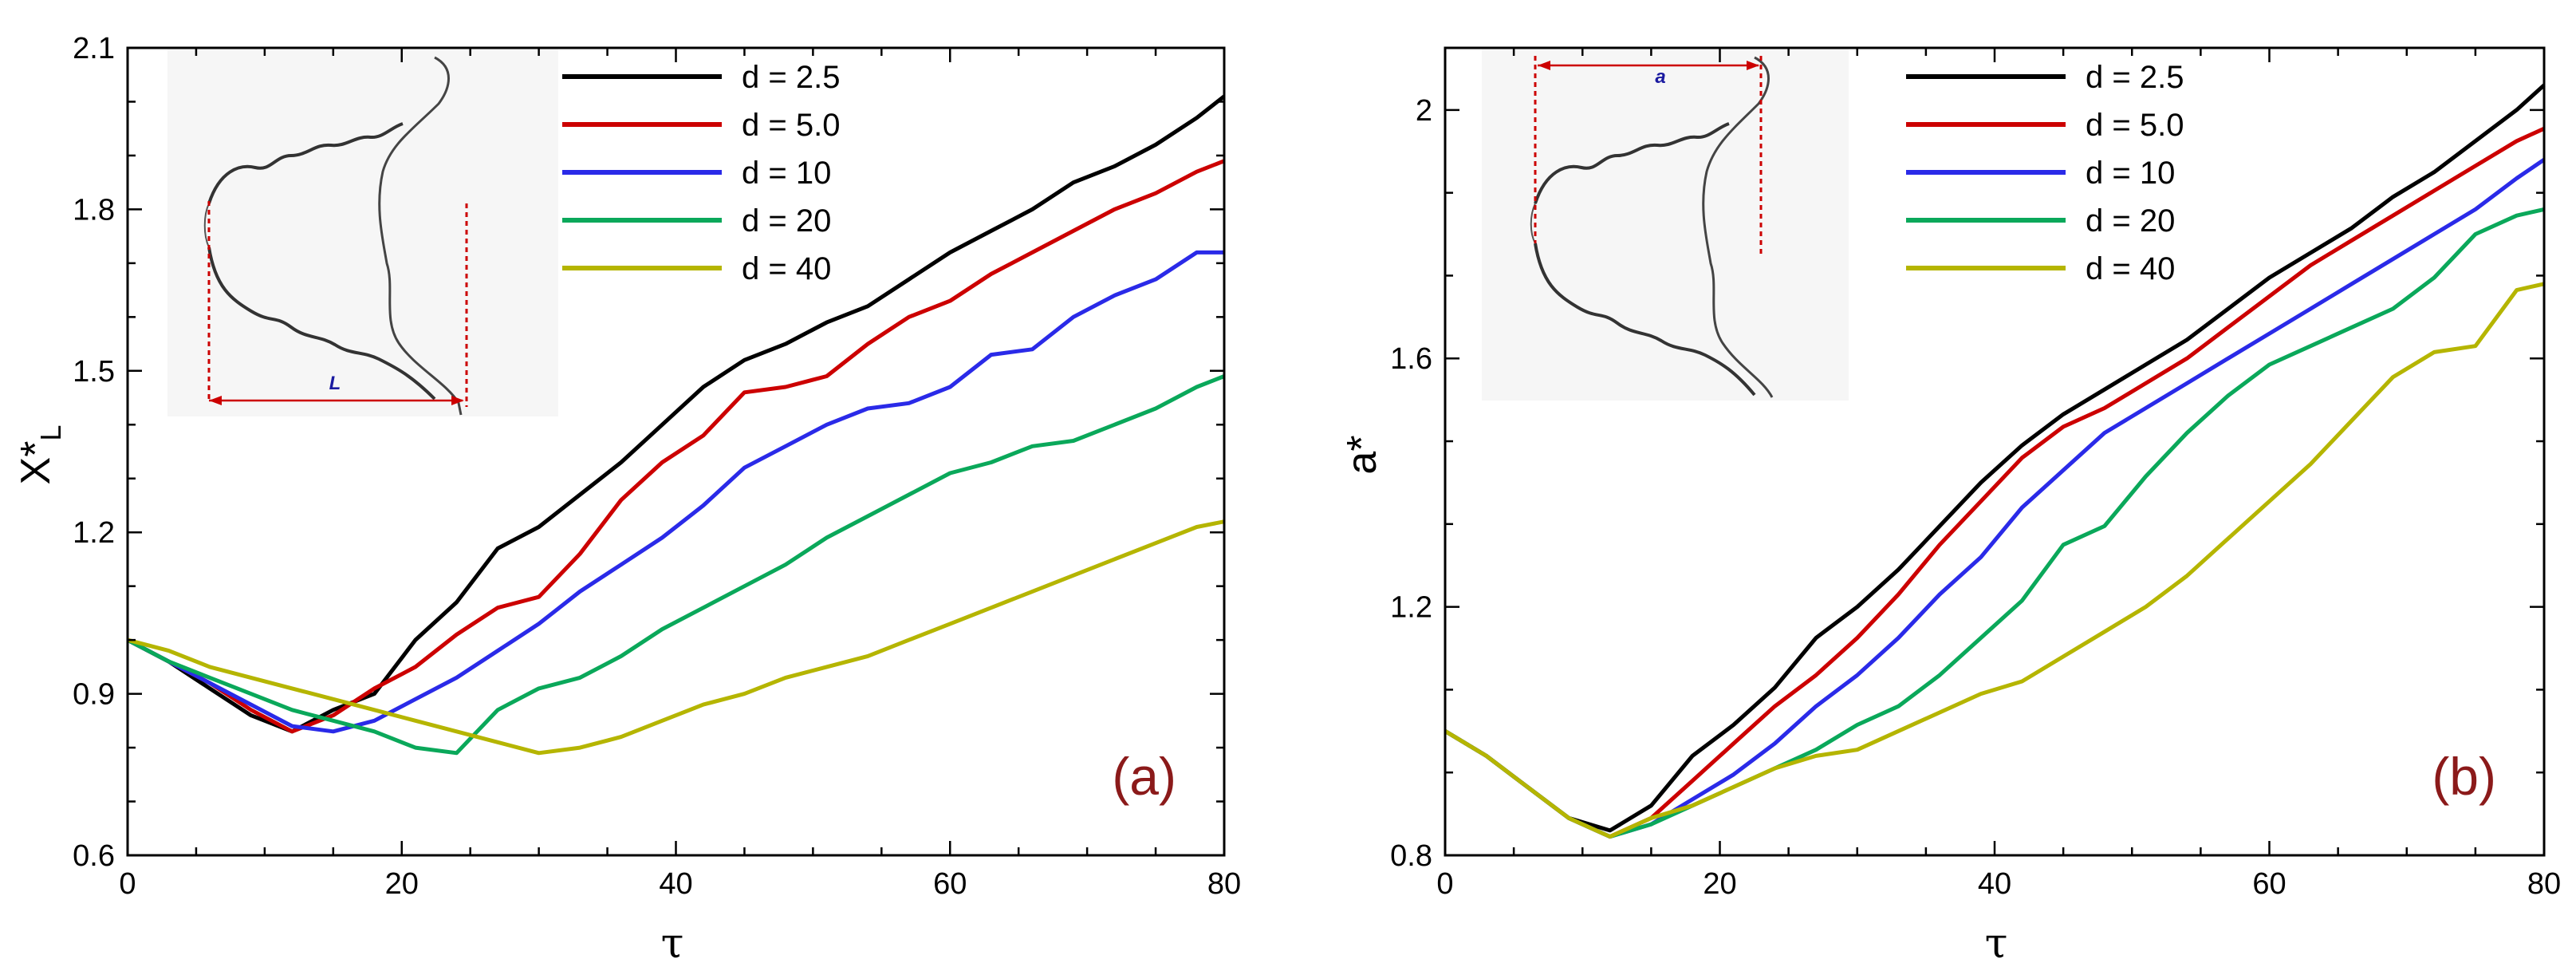 The width and height of the screenshot is (2576, 967). Describe the element at coordinates (672, 943) in the screenshot. I see `panel-a-xlabel: τ` at that location.